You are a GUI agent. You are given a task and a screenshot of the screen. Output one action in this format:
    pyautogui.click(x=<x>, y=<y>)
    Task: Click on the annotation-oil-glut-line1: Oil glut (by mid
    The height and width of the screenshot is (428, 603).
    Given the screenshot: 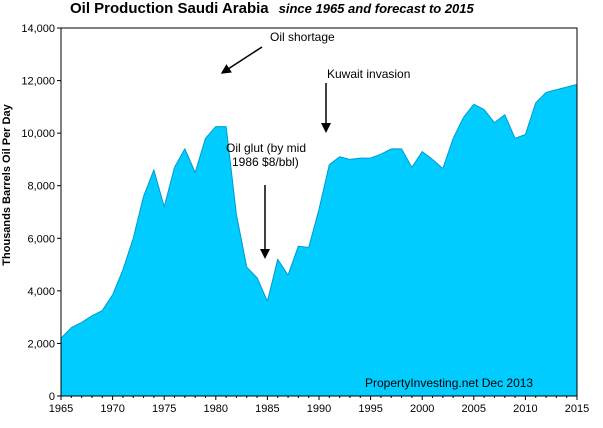 What is the action you would take?
    pyautogui.click(x=266, y=148)
    